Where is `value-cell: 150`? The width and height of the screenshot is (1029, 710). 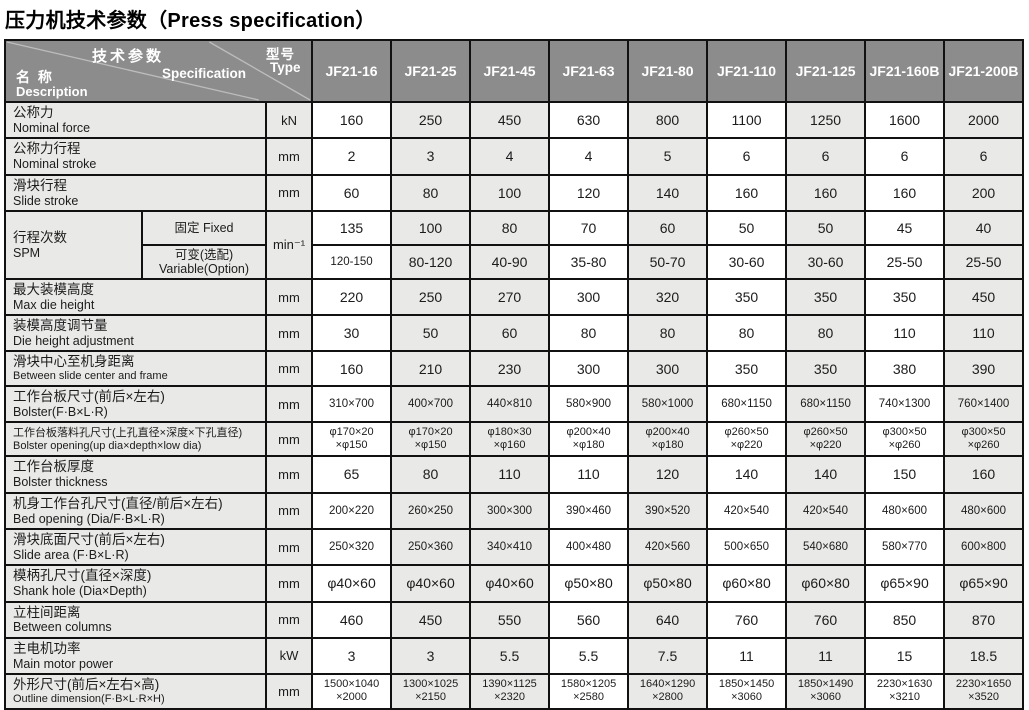
value-cell: 150 is located at coordinates (905, 474).